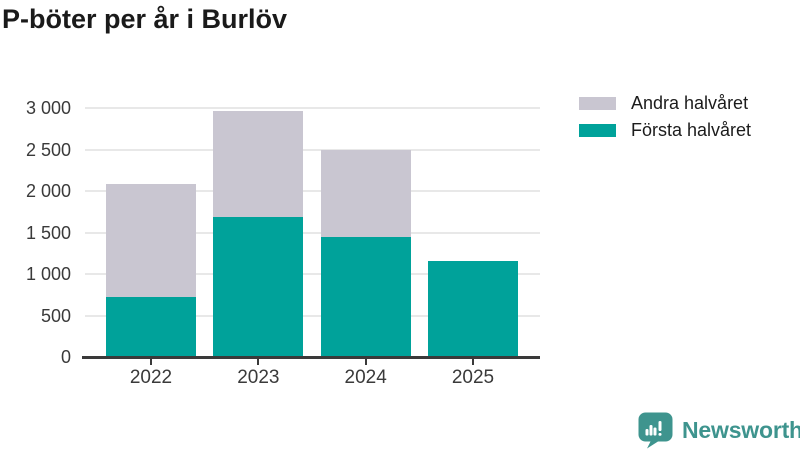 Image resolution: width=800 pixels, height=450 pixels. I want to click on x-tick-label-2024: 2024, so click(365, 377).